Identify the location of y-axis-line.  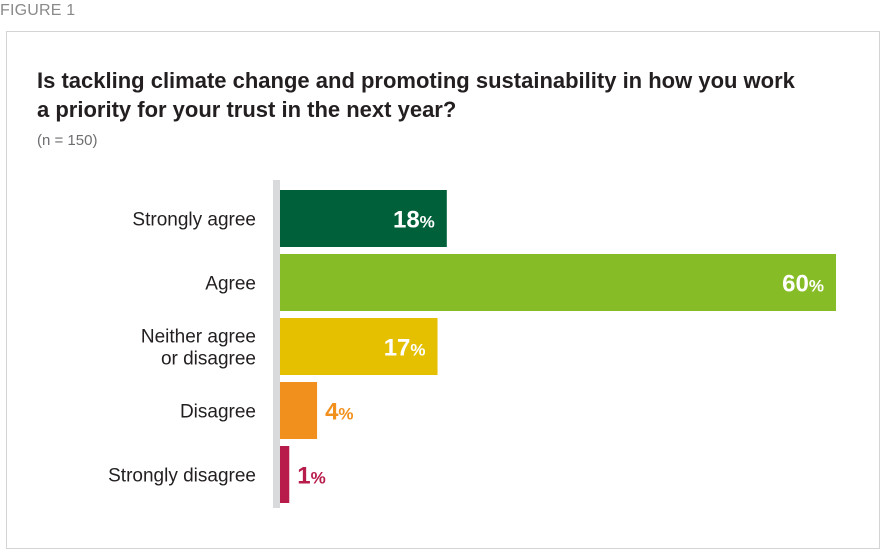
(276, 344).